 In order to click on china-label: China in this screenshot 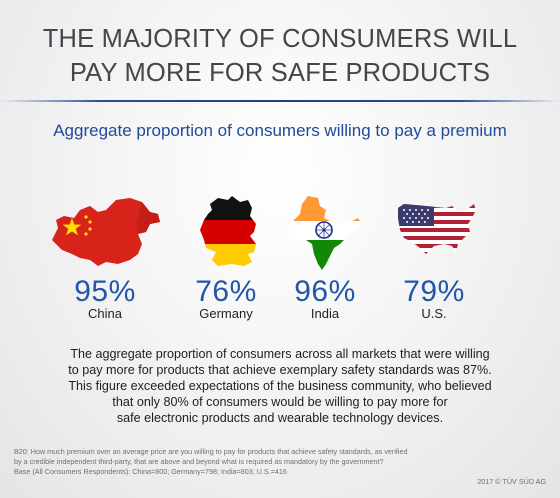, I will do `click(105, 313)`.